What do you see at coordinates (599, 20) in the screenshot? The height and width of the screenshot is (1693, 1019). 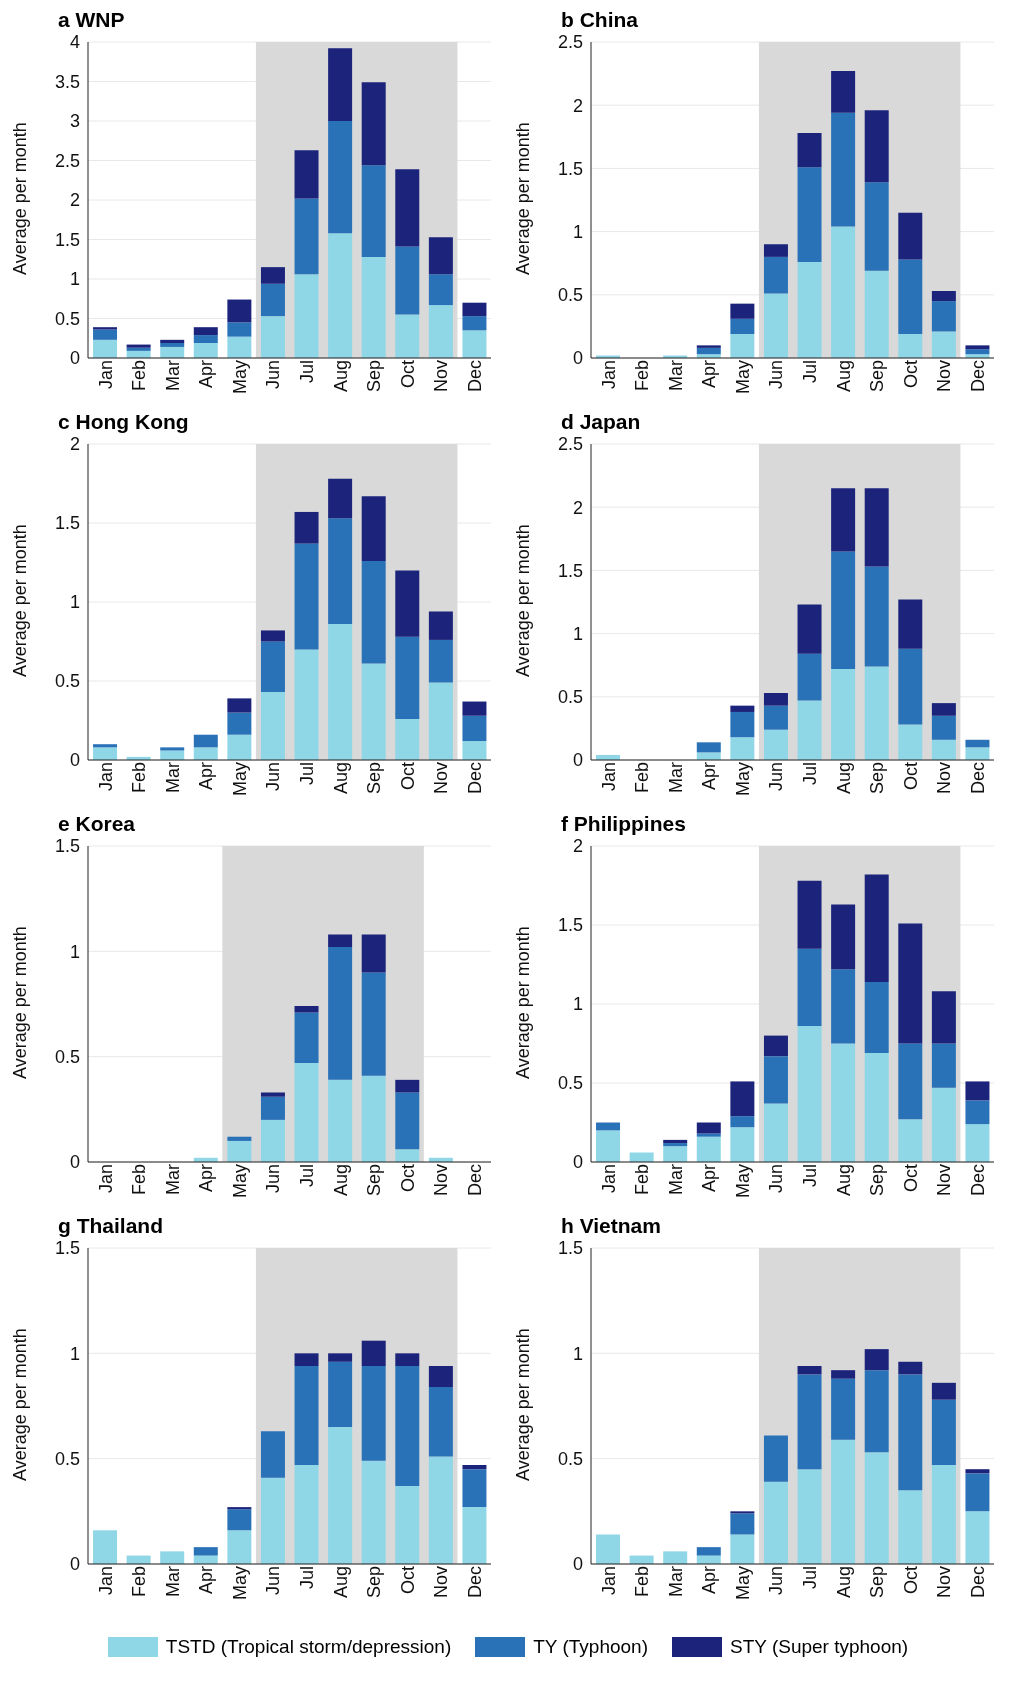 I see `chart-title: b China` at bounding box center [599, 20].